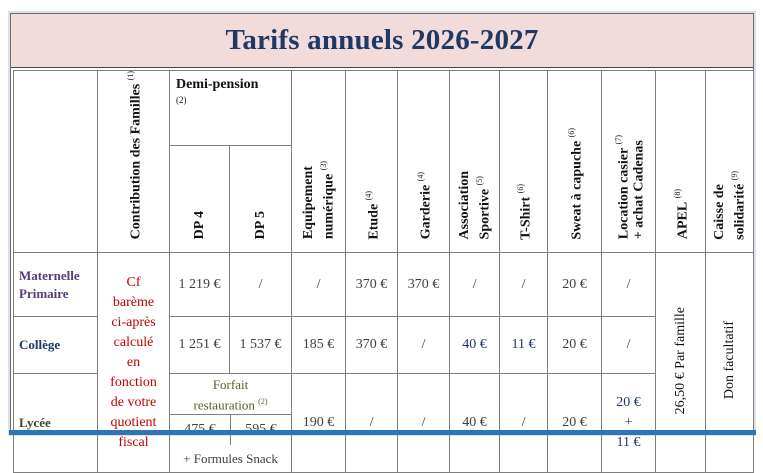 Image resolution: width=763 pixels, height=473 pixels. What do you see at coordinates (319, 423) in the screenshot?
I see `cell-lycee-equipement: 190 €` at bounding box center [319, 423].